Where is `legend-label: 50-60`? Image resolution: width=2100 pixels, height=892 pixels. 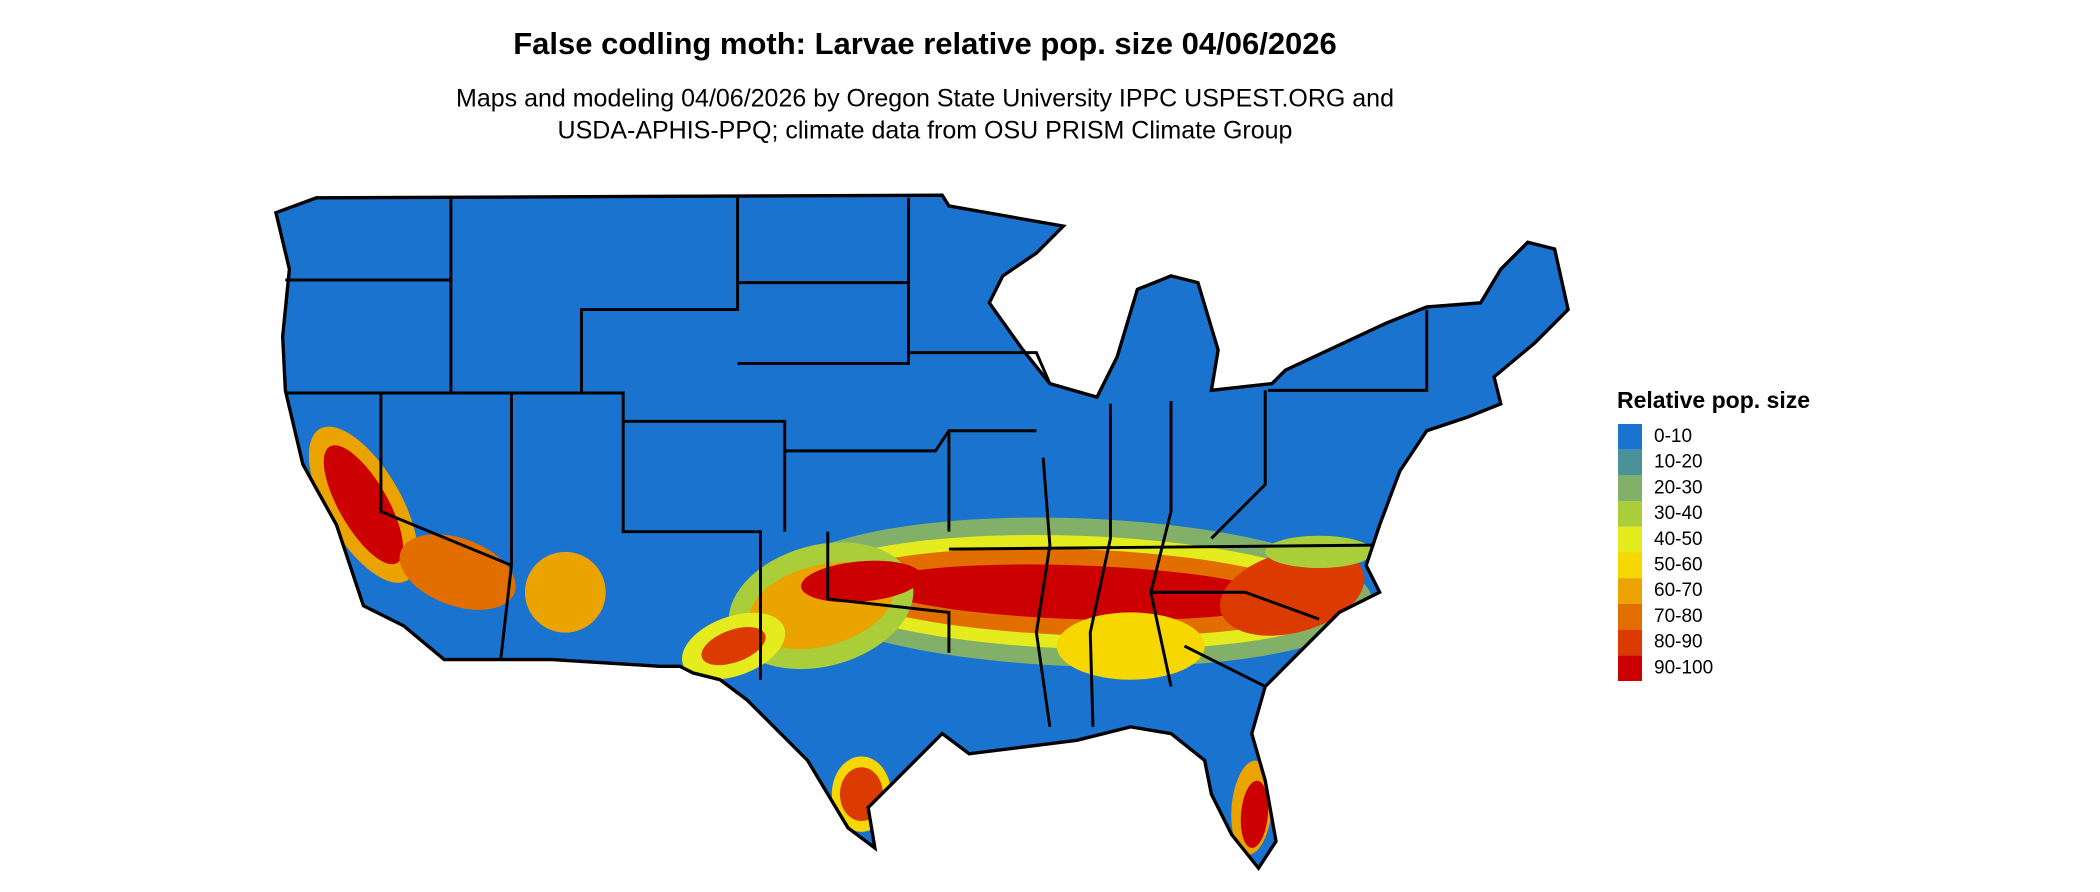
legend-label: 50-60 is located at coordinates (1678, 565).